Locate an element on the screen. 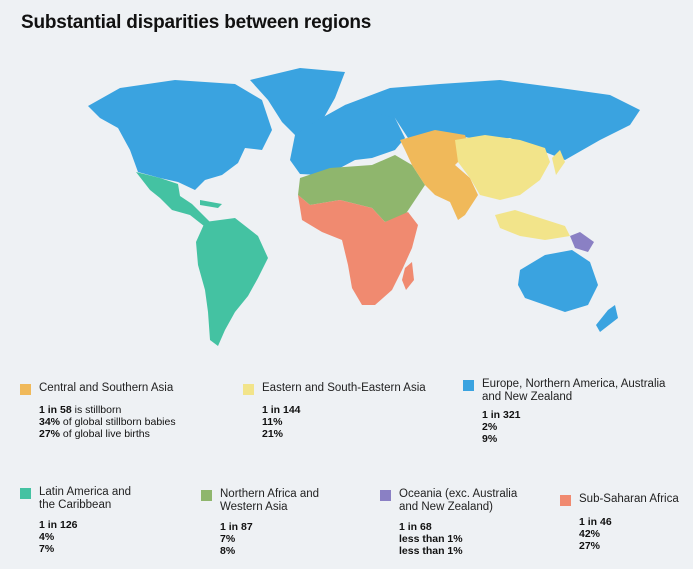 Image resolution: width=693 pixels, height=569 pixels. region-russia is located at coordinates (492, 120).